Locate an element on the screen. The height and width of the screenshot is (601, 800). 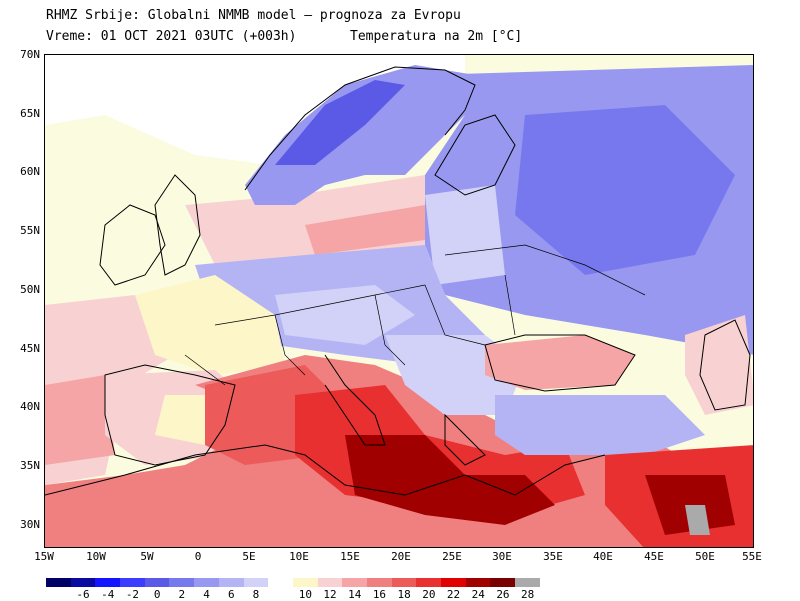
legend-label: 6 is located at coordinates (231, 594).